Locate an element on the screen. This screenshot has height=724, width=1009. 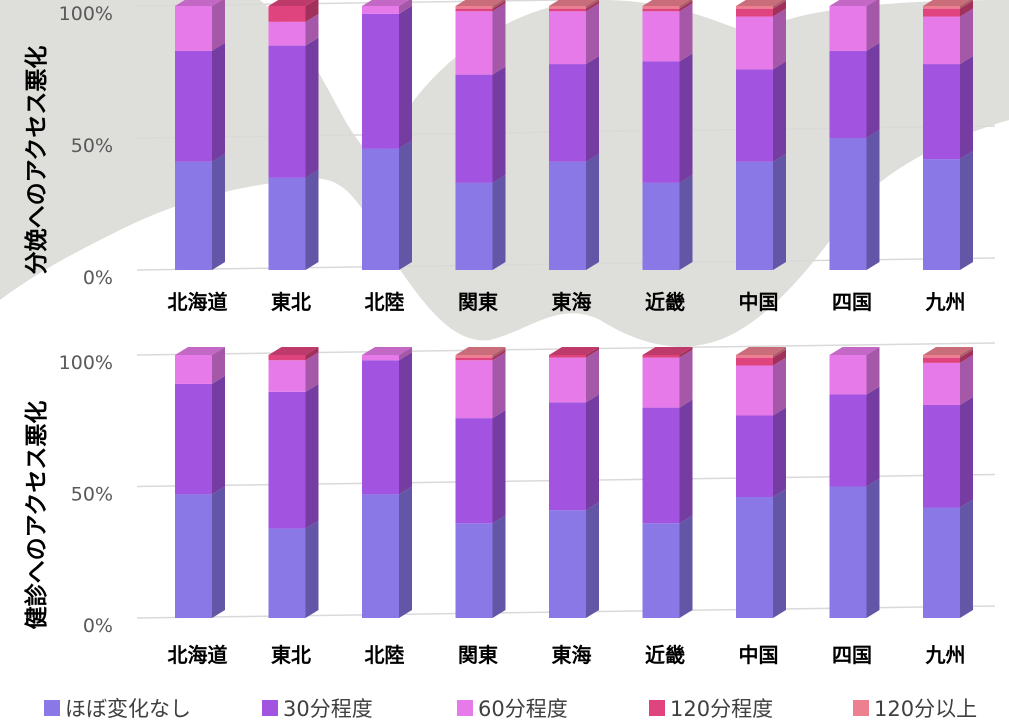
y-axis-label: 分娩へのアクセス悪化 is located at coordinates (36, 160).